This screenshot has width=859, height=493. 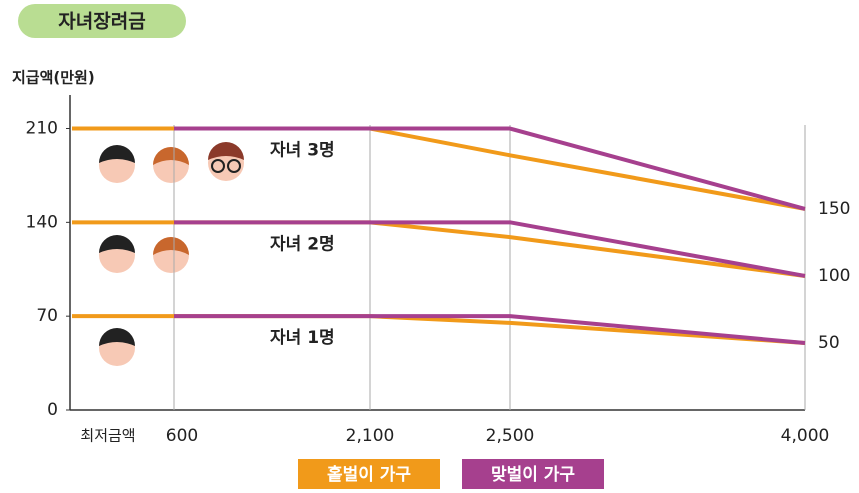 What do you see at coordinates (182, 436) in the screenshot?
I see `x-tick-label: 600` at bounding box center [182, 436].